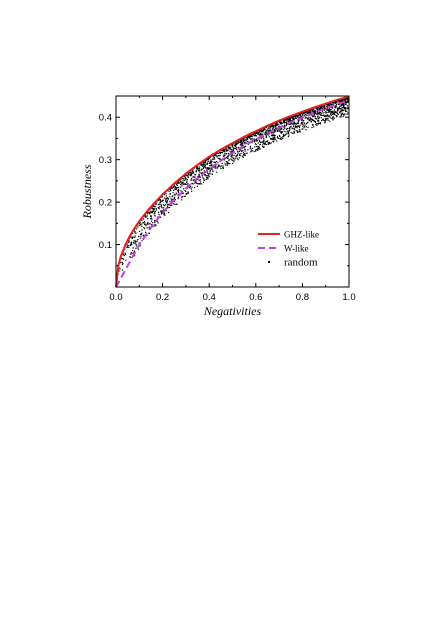 Image resolution: width=436 pixels, height=617 pixels. Describe the element at coordinates (105, 203) in the screenshot. I see `y-tick-label: 0.2` at that location.